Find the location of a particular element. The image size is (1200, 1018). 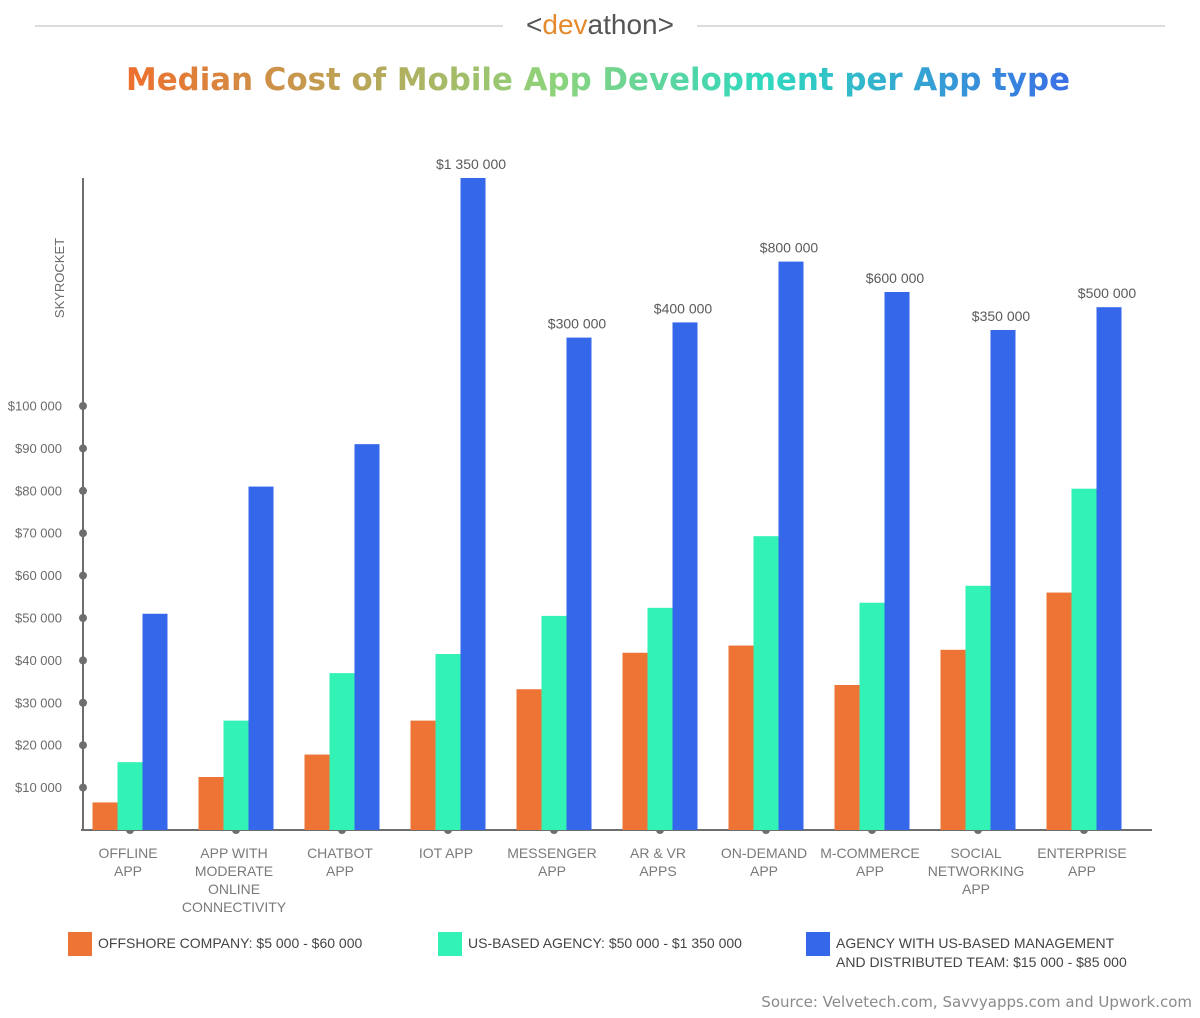

y-tick-label: $40 000 is located at coordinates (38, 660).